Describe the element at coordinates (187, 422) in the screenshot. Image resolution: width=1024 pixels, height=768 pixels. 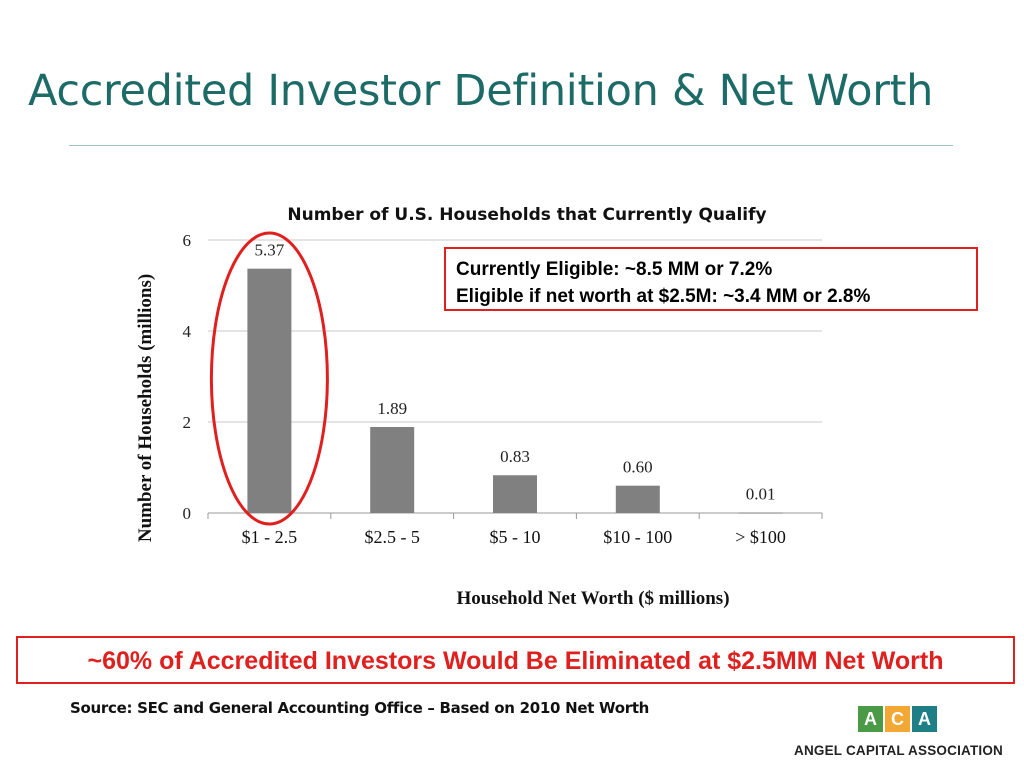
I see `y-tick-label: 2` at that location.